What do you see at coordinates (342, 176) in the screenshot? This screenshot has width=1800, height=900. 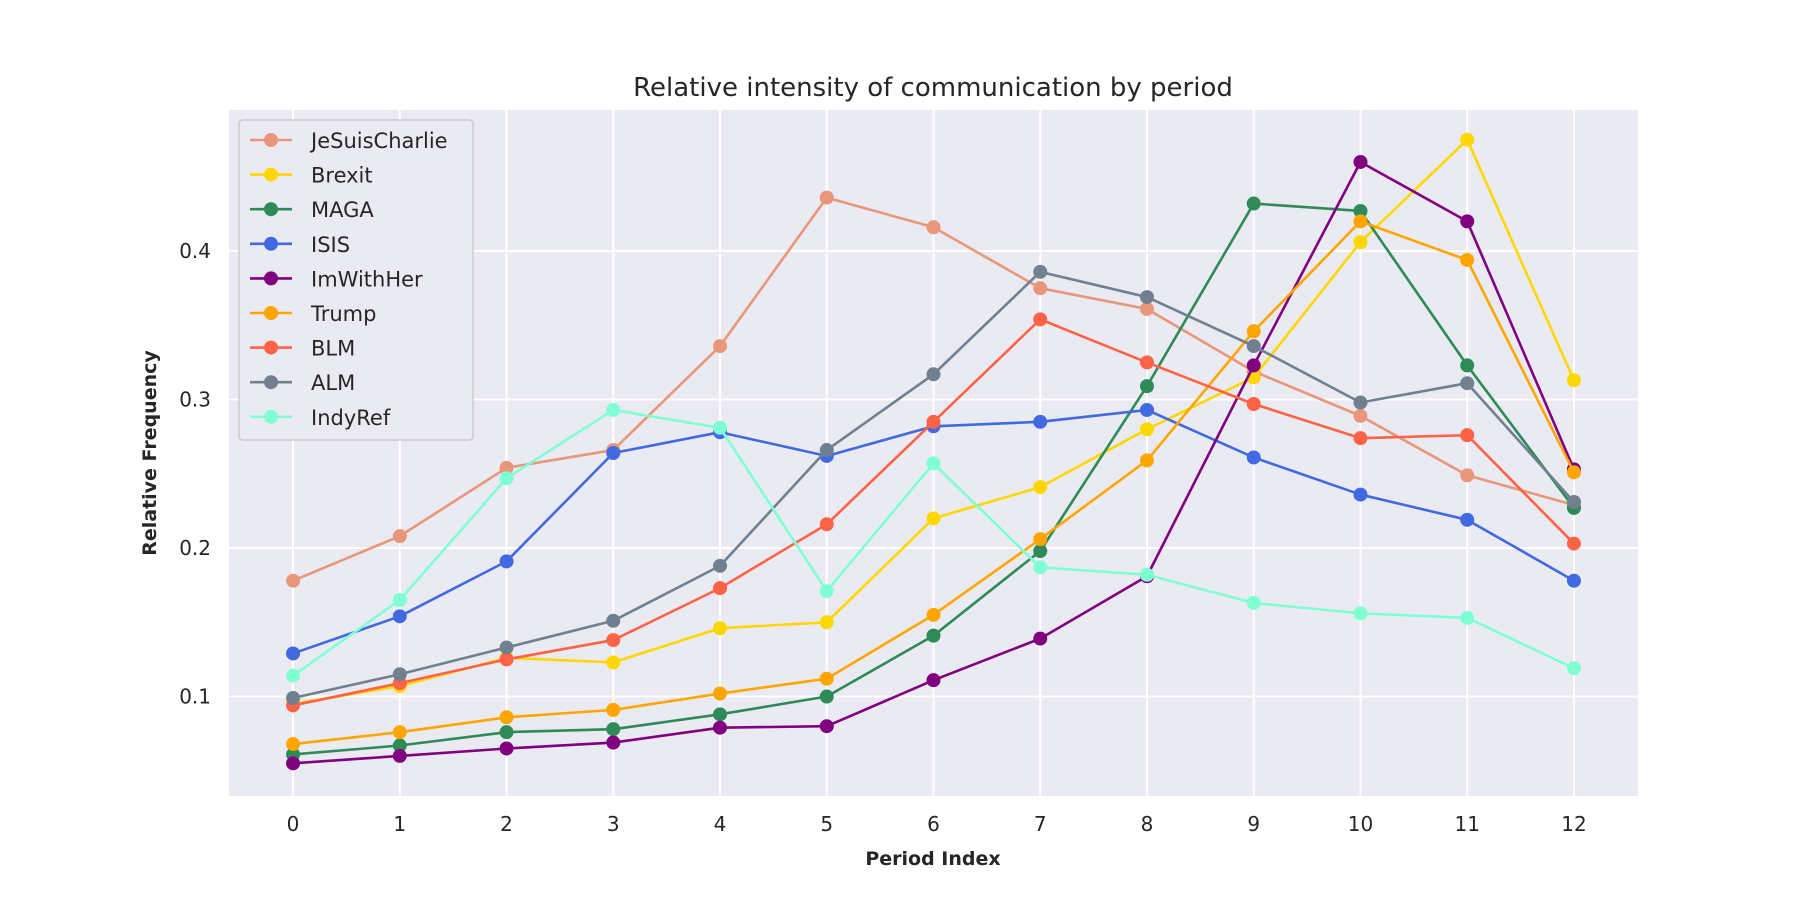 I see `legend-label: Brexit` at bounding box center [342, 176].